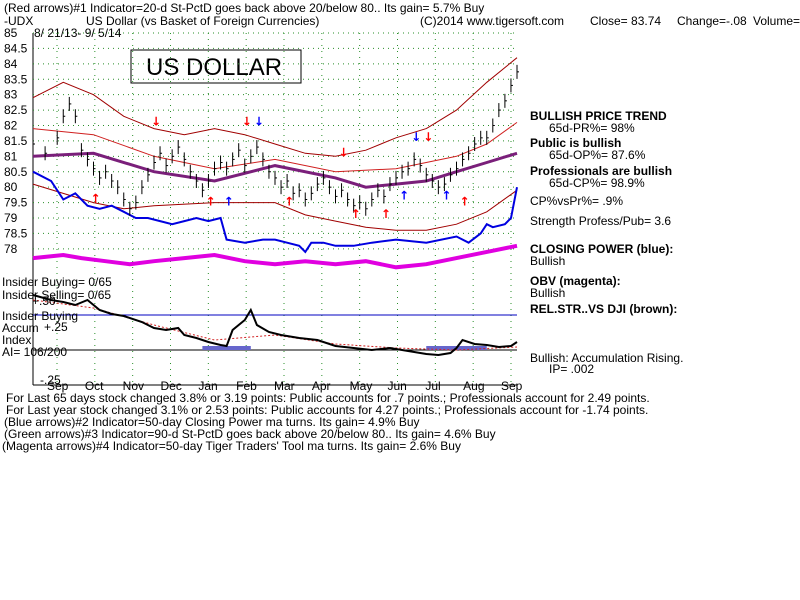 This screenshot has height=600, width=800. I want to click on upper-band-line, so click(275, 107).